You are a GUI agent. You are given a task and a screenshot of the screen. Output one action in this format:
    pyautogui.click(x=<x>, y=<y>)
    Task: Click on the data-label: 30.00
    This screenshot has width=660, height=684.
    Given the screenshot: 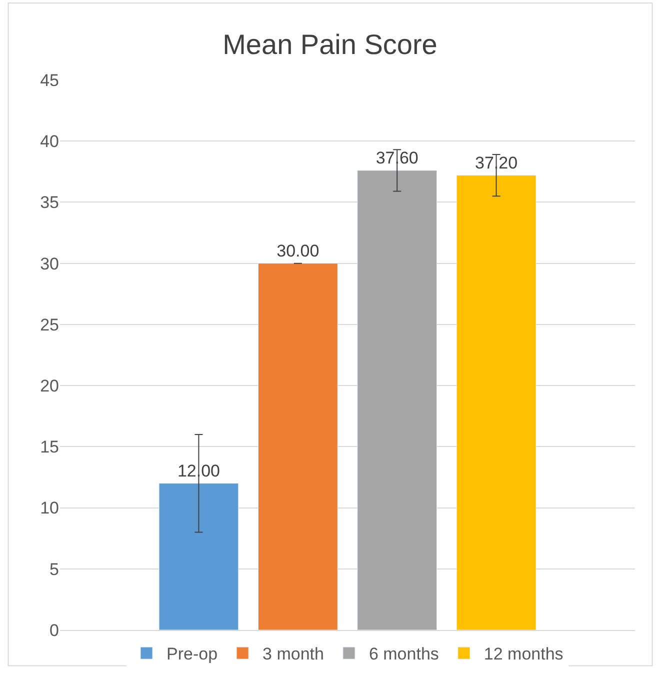 What is the action you would take?
    pyautogui.click(x=298, y=250)
    